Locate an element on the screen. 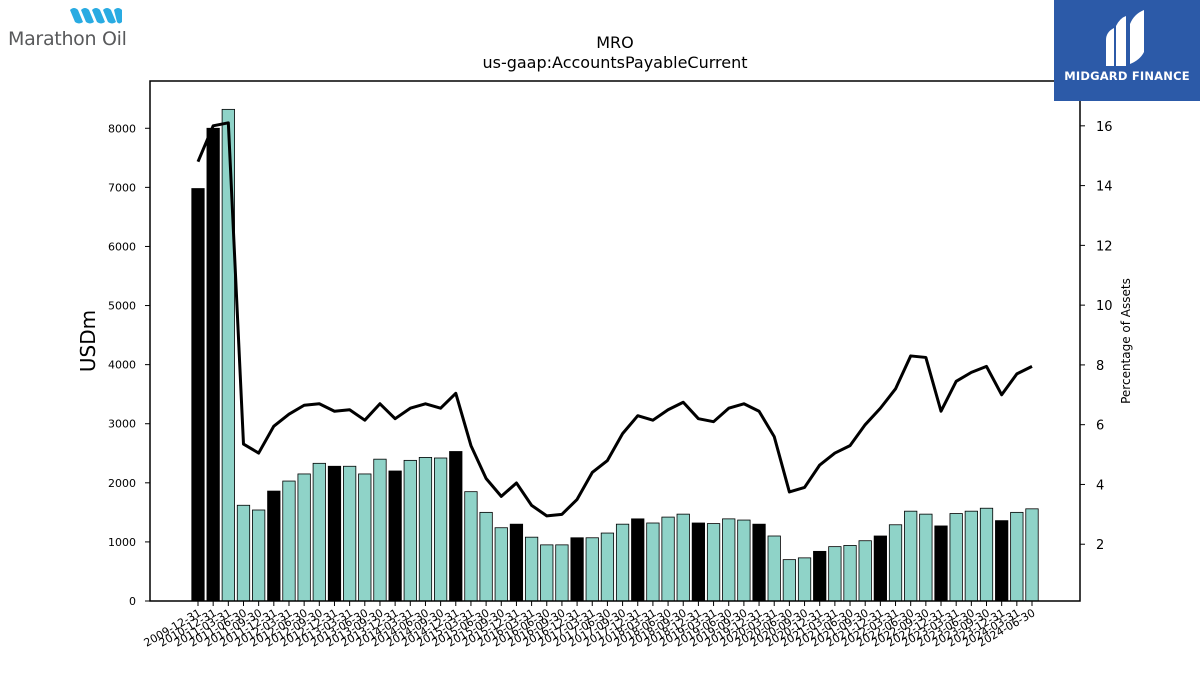  y-tick-label: 1000 is located at coordinates (122, 542).